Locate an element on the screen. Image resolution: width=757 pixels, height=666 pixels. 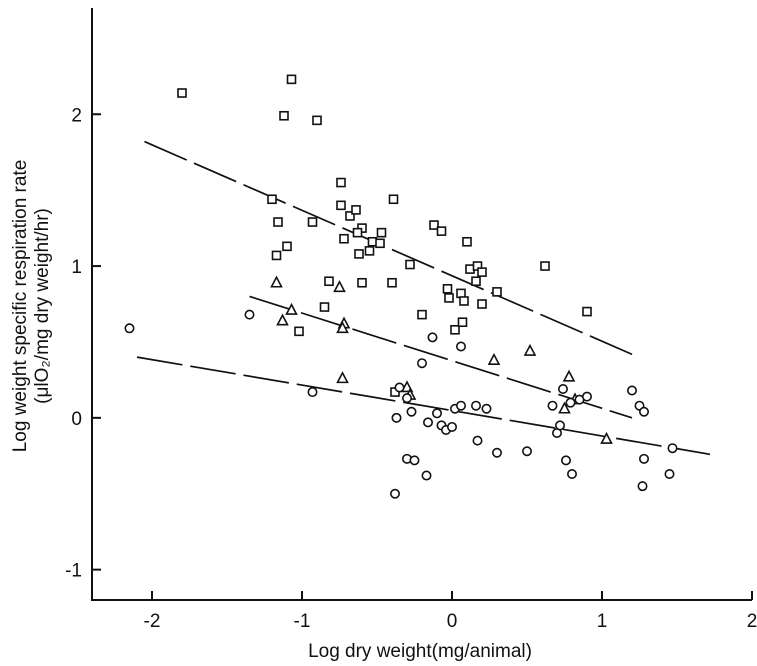
x-tick-label: 1 is located at coordinates (602, 621).